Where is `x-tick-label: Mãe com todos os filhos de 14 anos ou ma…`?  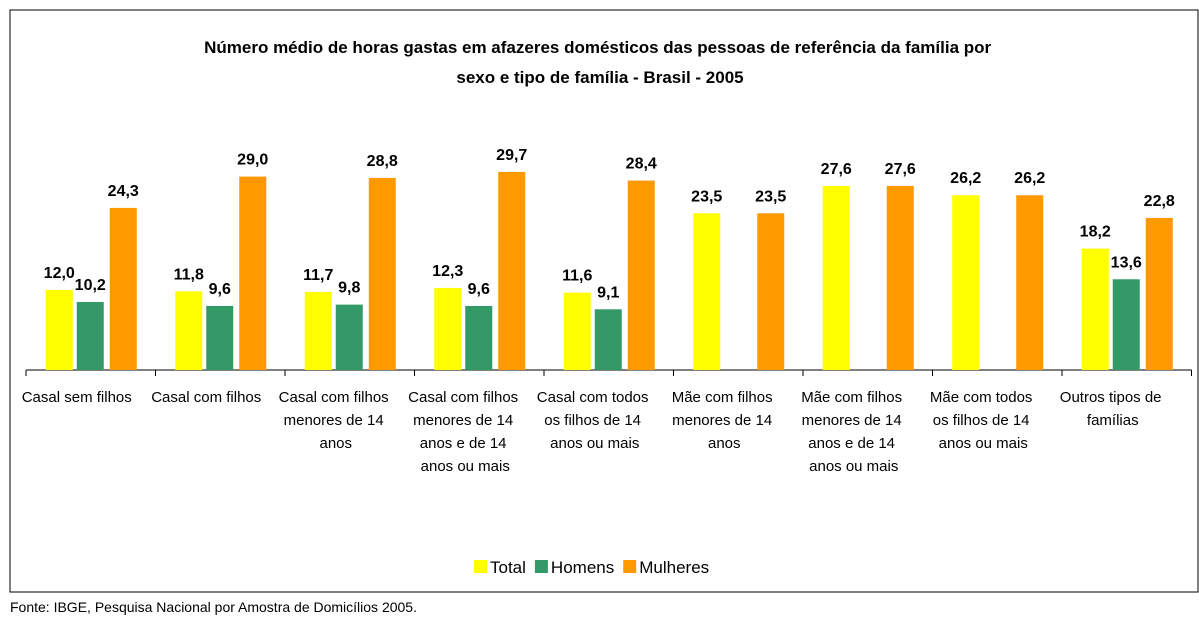 x-tick-label: Mãe com todos os filhos de 14 anos ou ma… is located at coordinates (983, 420).